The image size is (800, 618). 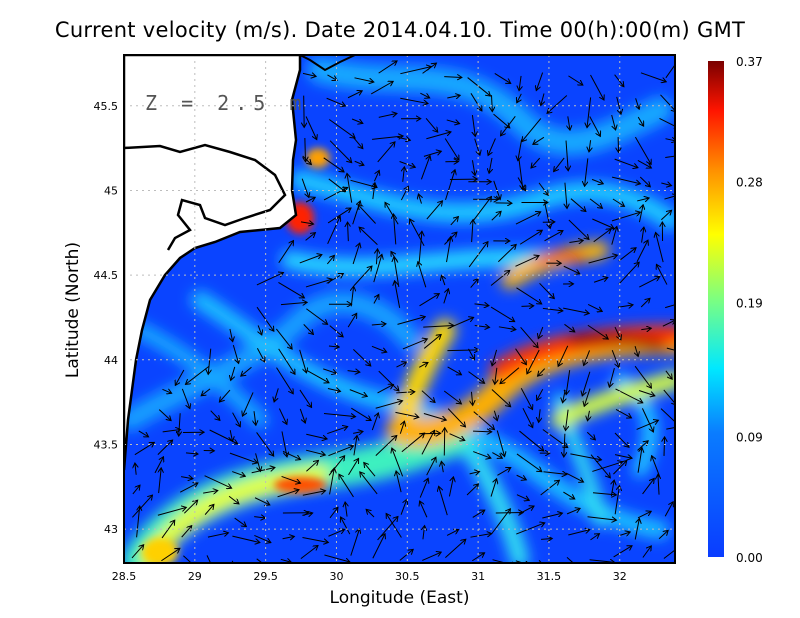 What do you see at coordinates (749, 62) in the screenshot?
I see `colorbar-tick-label: 0.37` at bounding box center [749, 62].